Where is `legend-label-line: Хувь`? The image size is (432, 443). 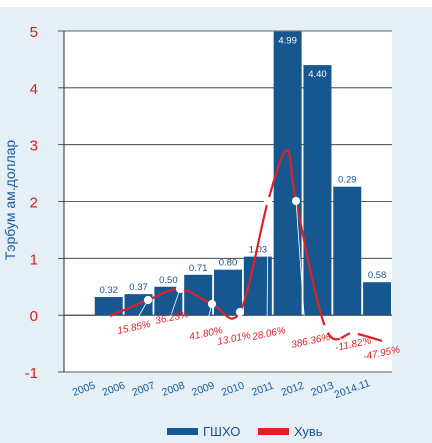
legend-label-line: Хувь is located at coordinates (308, 431).